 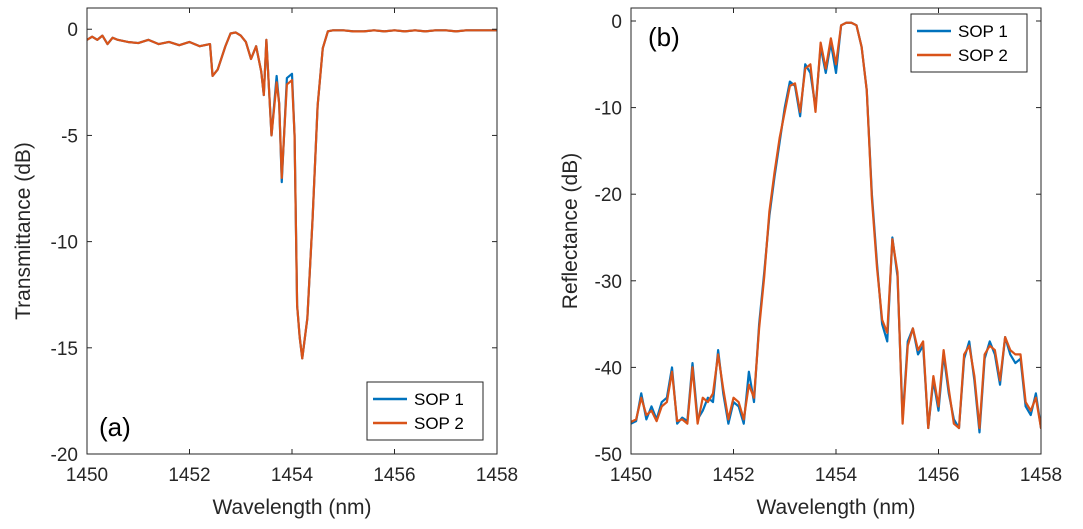 I want to click on y-tick-label: -5, so click(x=69, y=136).